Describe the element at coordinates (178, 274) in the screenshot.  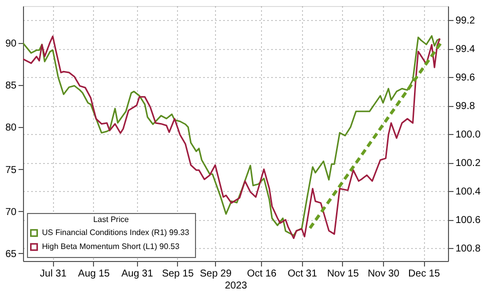
I see `x-tick-label: Sep 15` at that location.